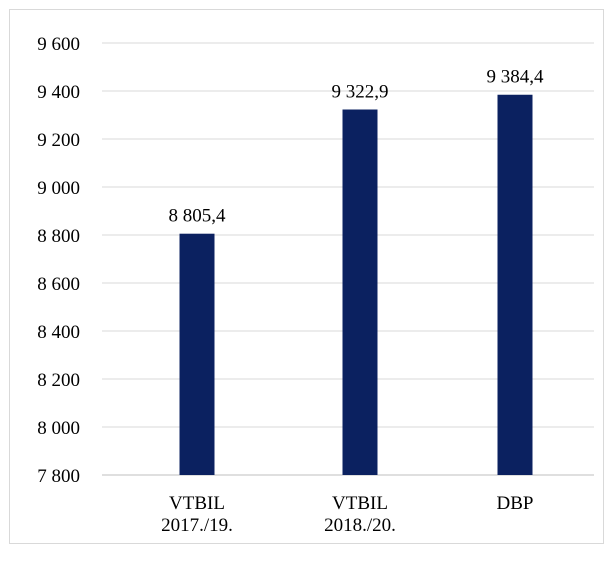 This screenshot has height=563, width=614. Describe the element at coordinates (198, 216) in the screenshot. I see `data-label: 8 805,4` at that location.